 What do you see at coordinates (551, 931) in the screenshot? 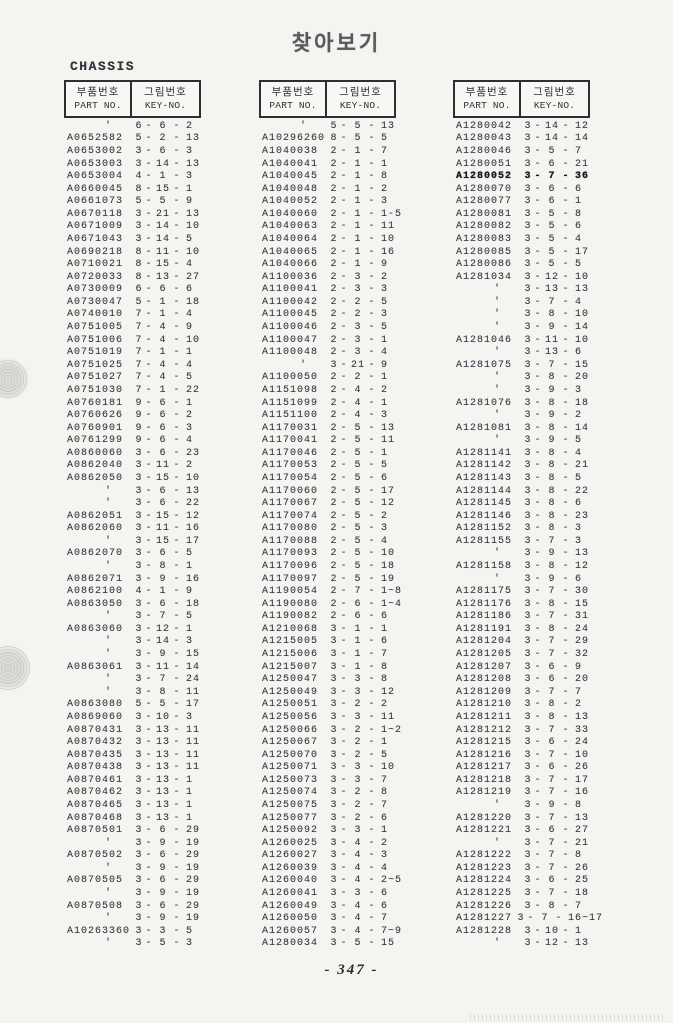
I see `key-number-part: 10` at bounding box center [551, 931].